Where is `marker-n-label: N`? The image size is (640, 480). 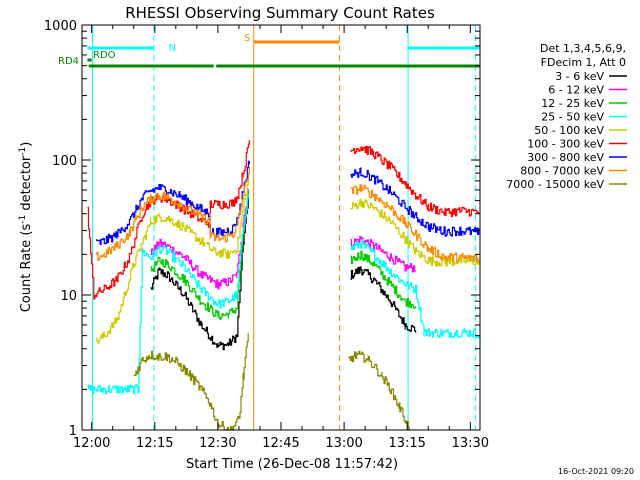 marker-n-label: N is located at coordinates (172, 48).